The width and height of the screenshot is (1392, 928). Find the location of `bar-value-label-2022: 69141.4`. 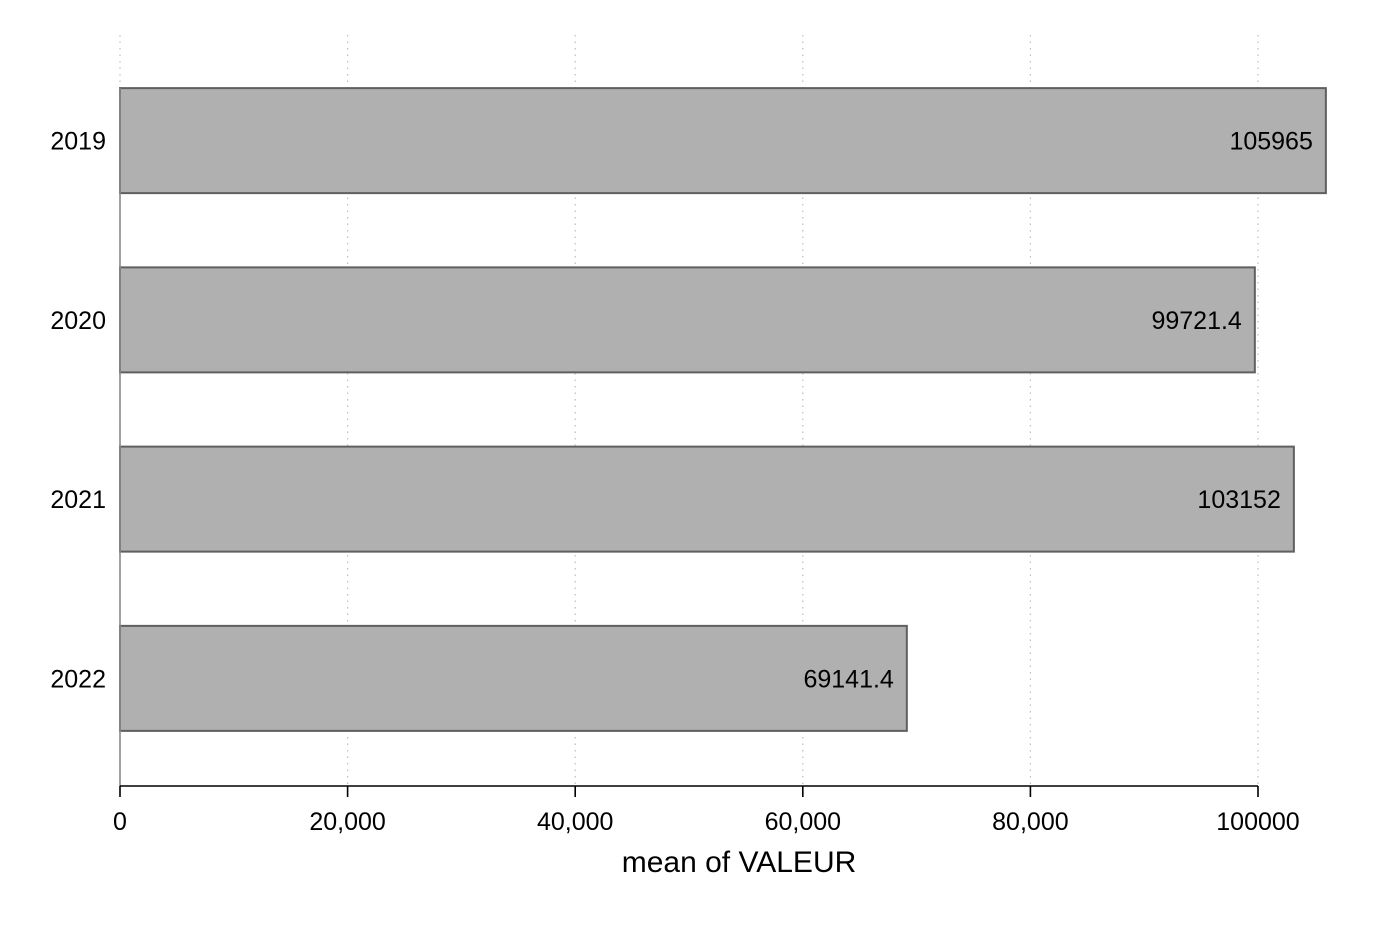

bar-value-label-2022: 69141.4 is located at coordinates (848, 679).